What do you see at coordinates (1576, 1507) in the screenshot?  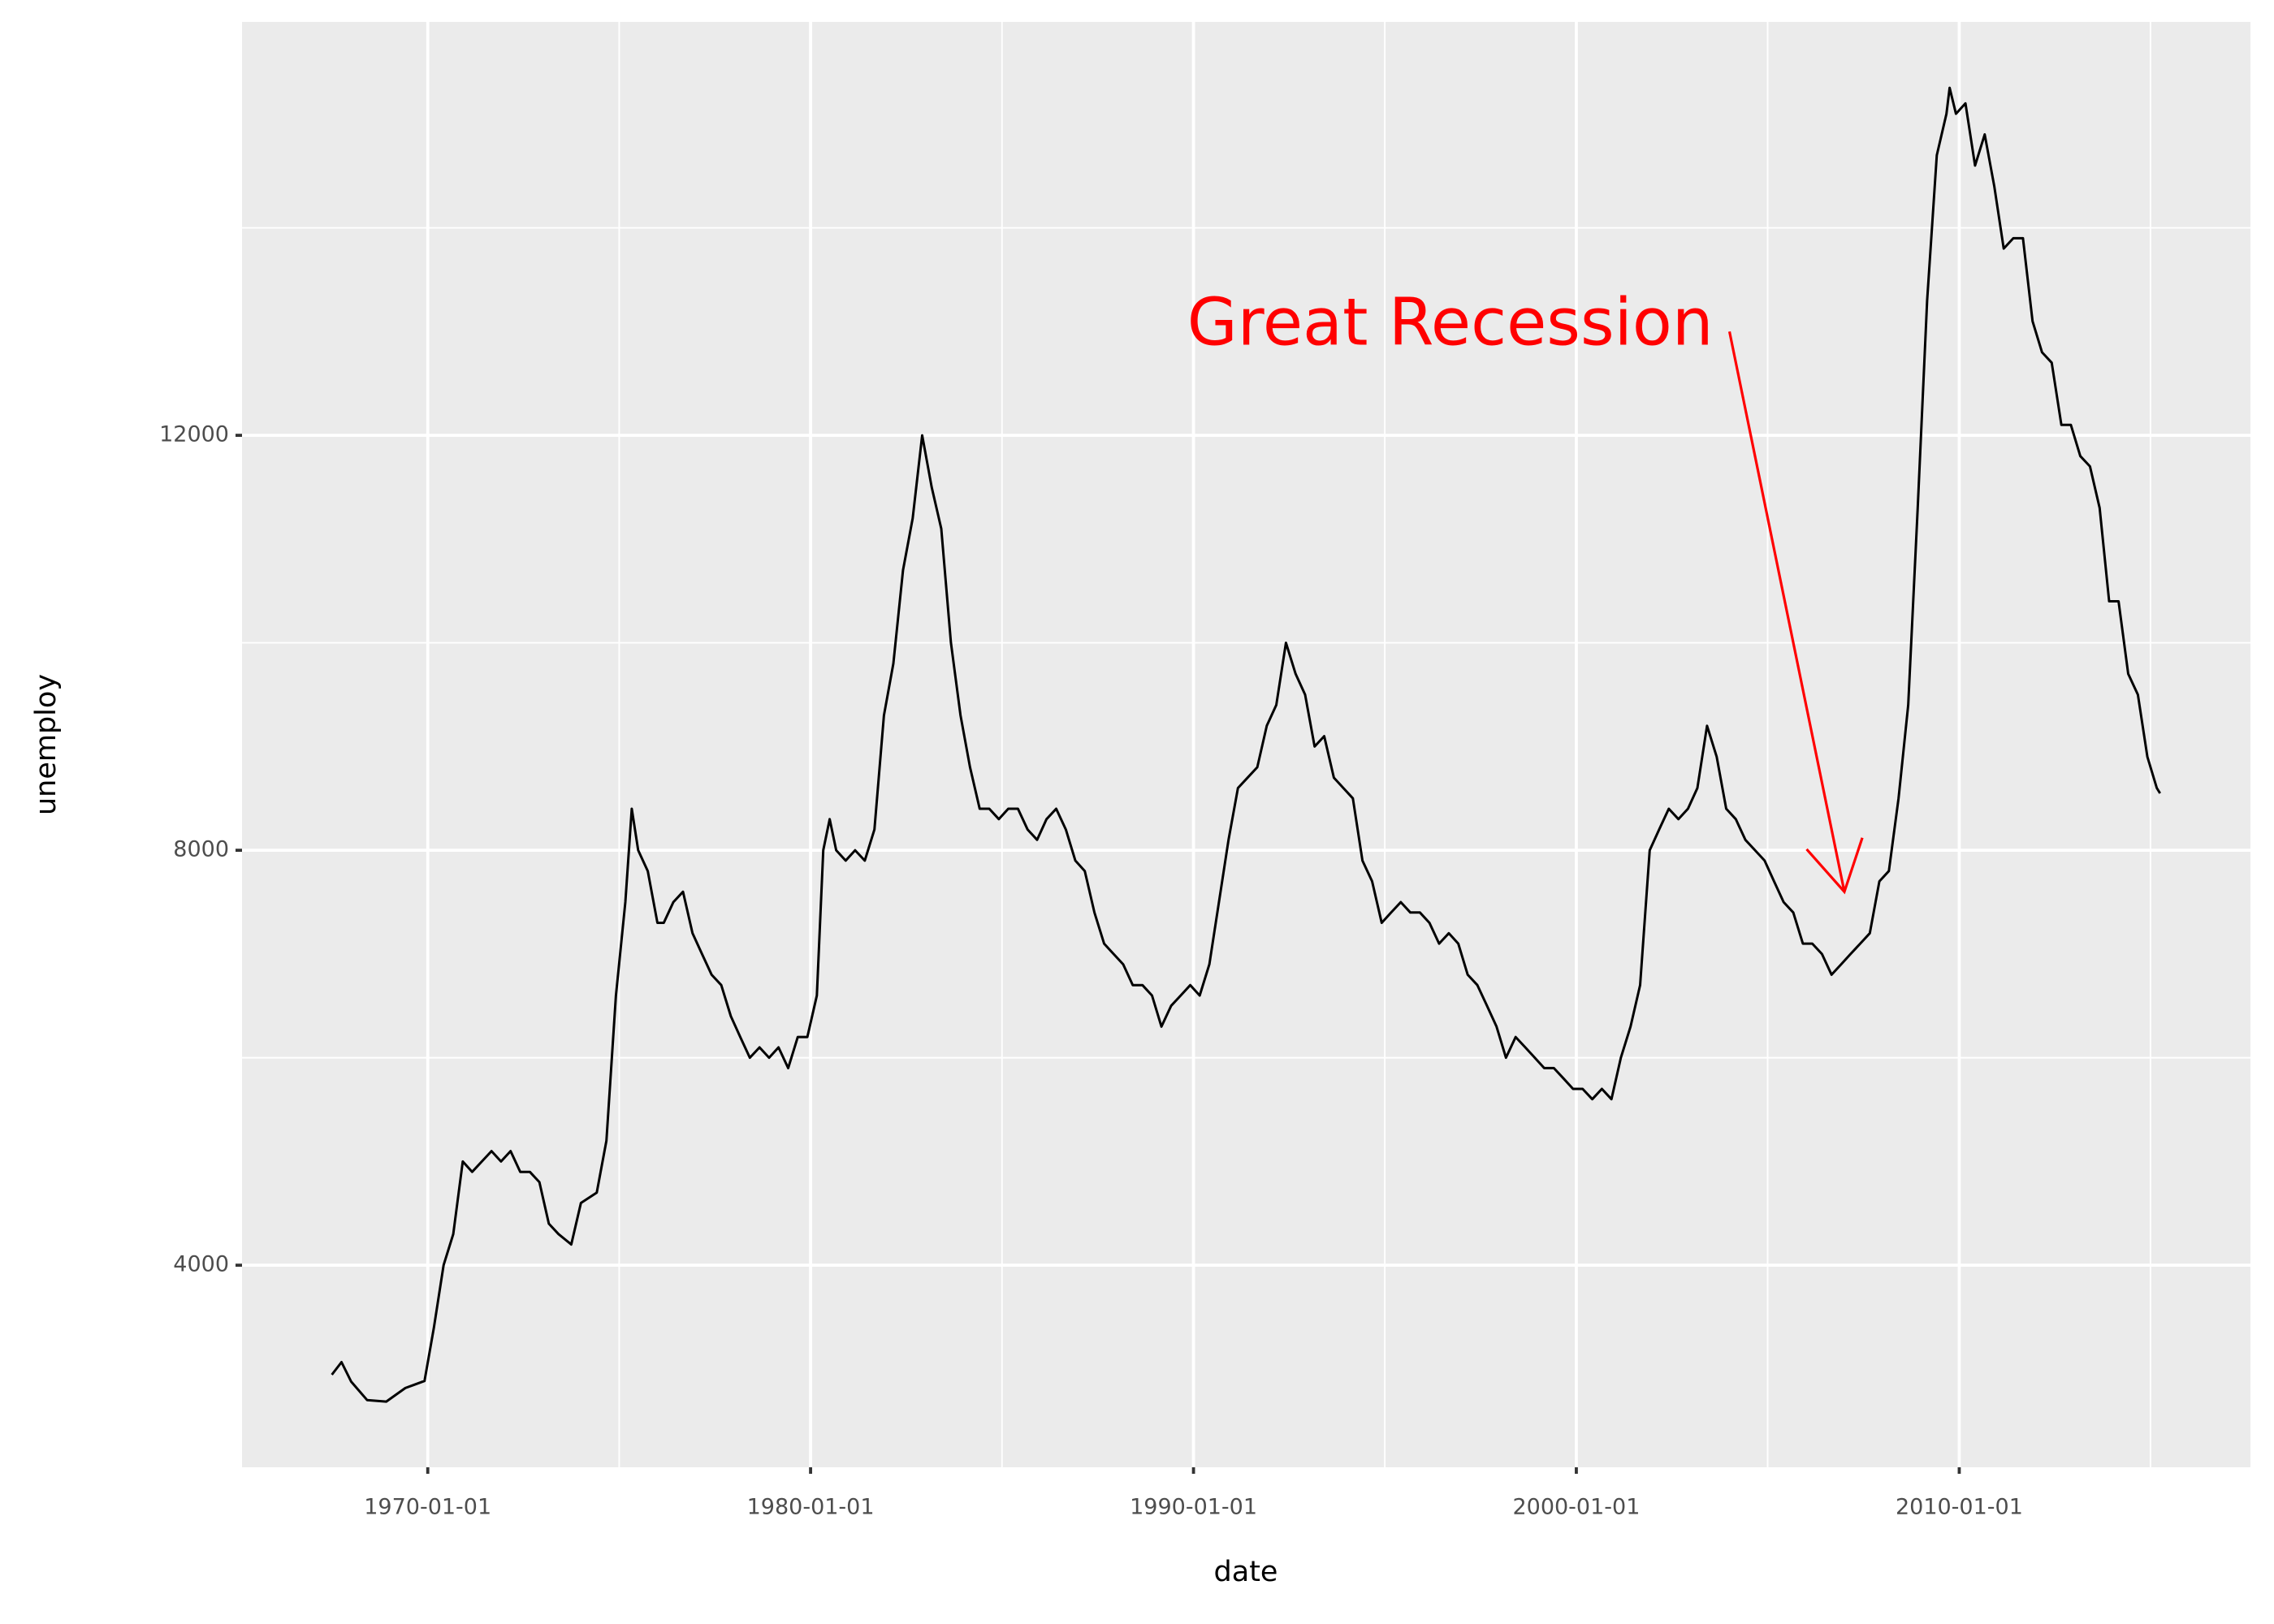 I see `x-tick-label: 2000-01-01` at bounding box center [1576, 1507].